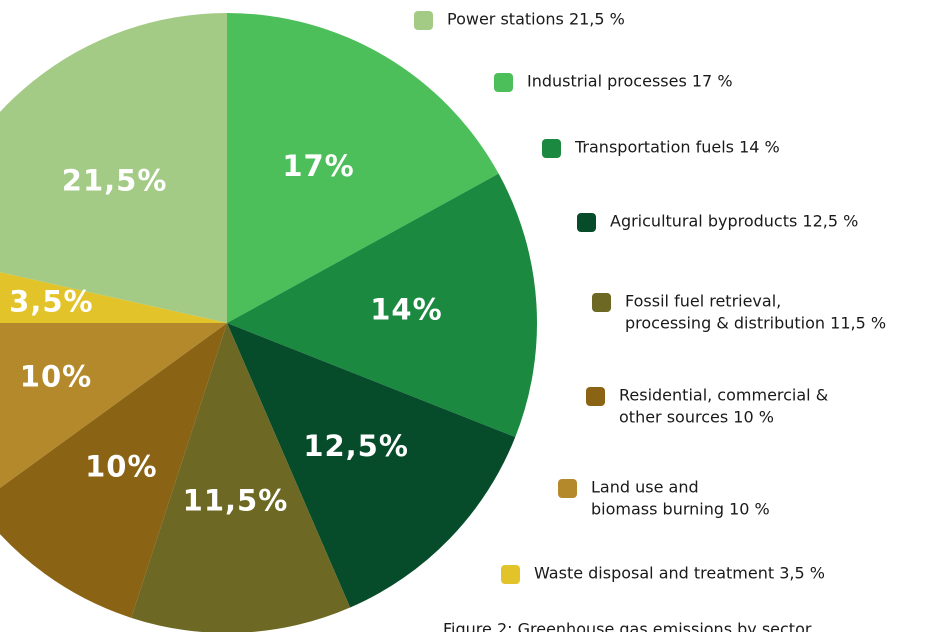 The image size is (927, 632). Describe the element at coordinates (680, 509) in the screenshot. I see `legend-text: biomass burning 10 %` at that location.